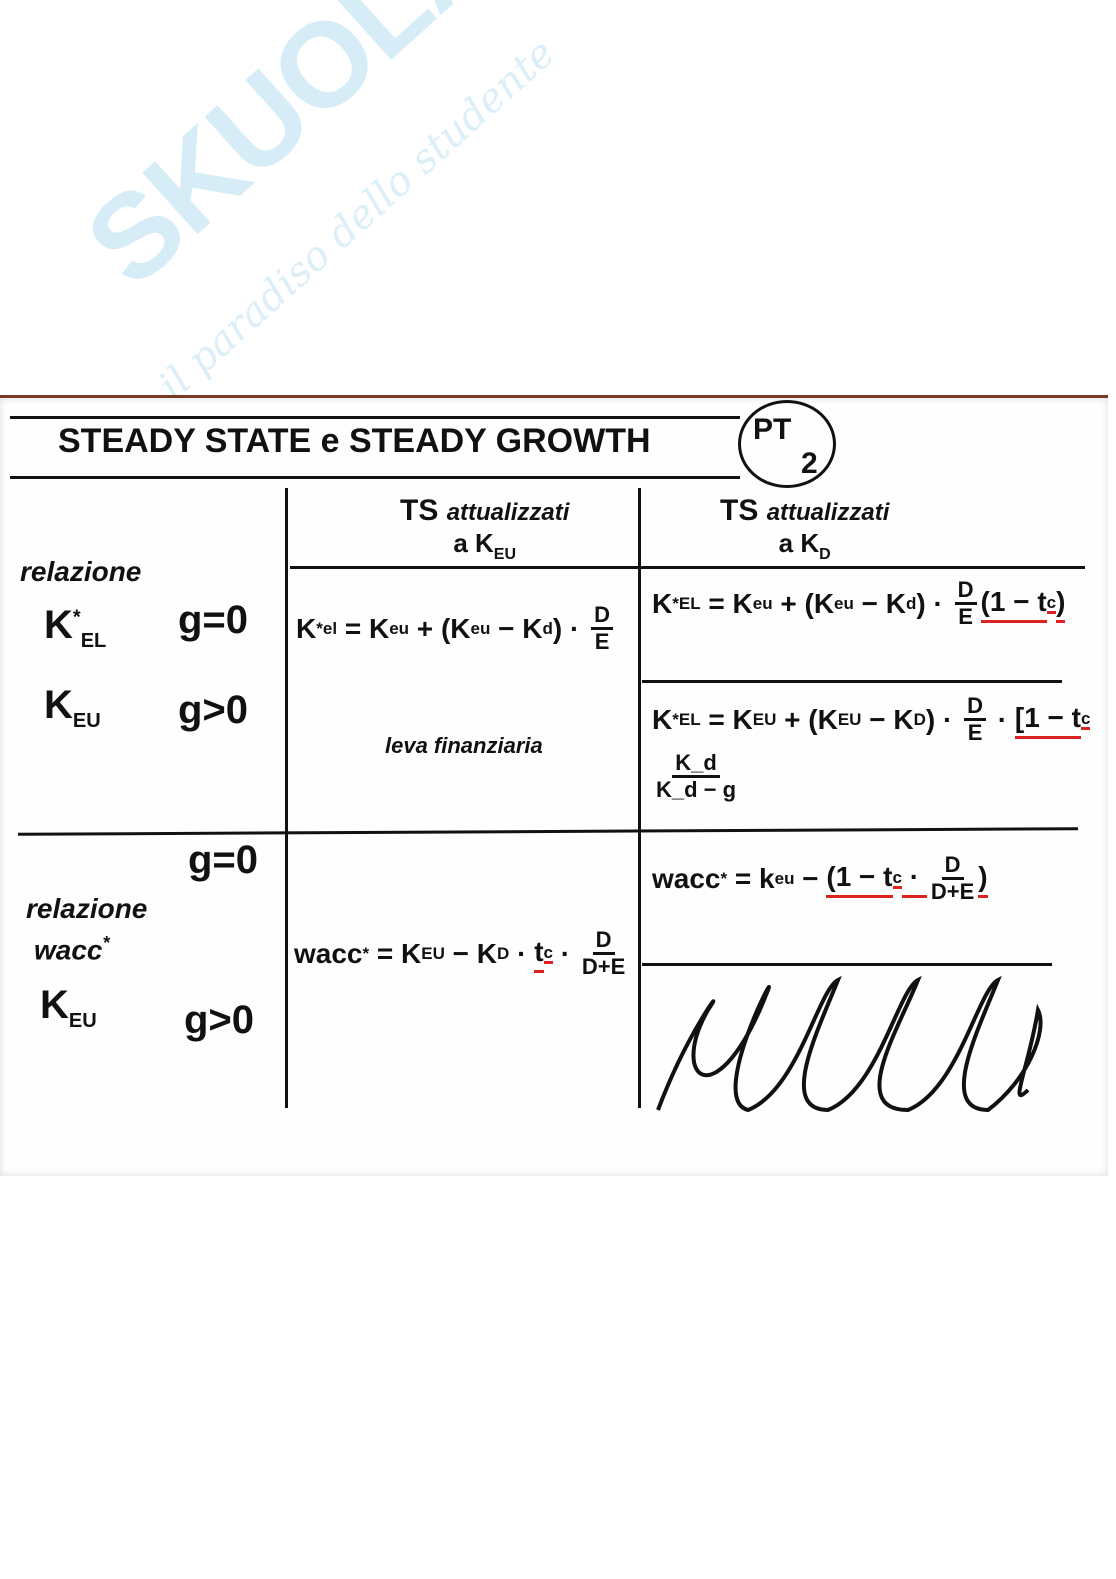 This screenshot has height=1579, width=1116. I want to click on title-top-rule, so click(375, 417).